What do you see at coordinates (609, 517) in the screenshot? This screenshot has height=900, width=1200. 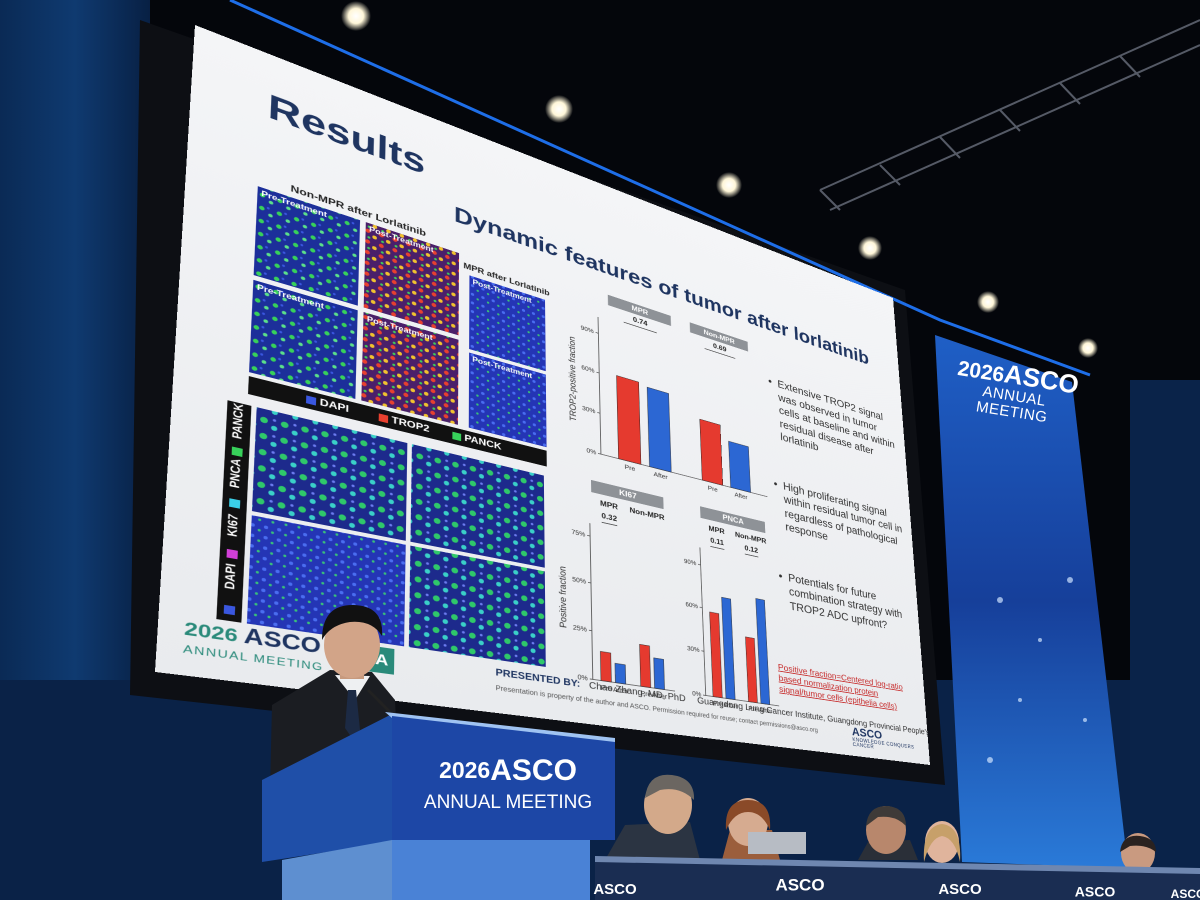 I see `p-value: 0.32` at bounding box center [609, 517].